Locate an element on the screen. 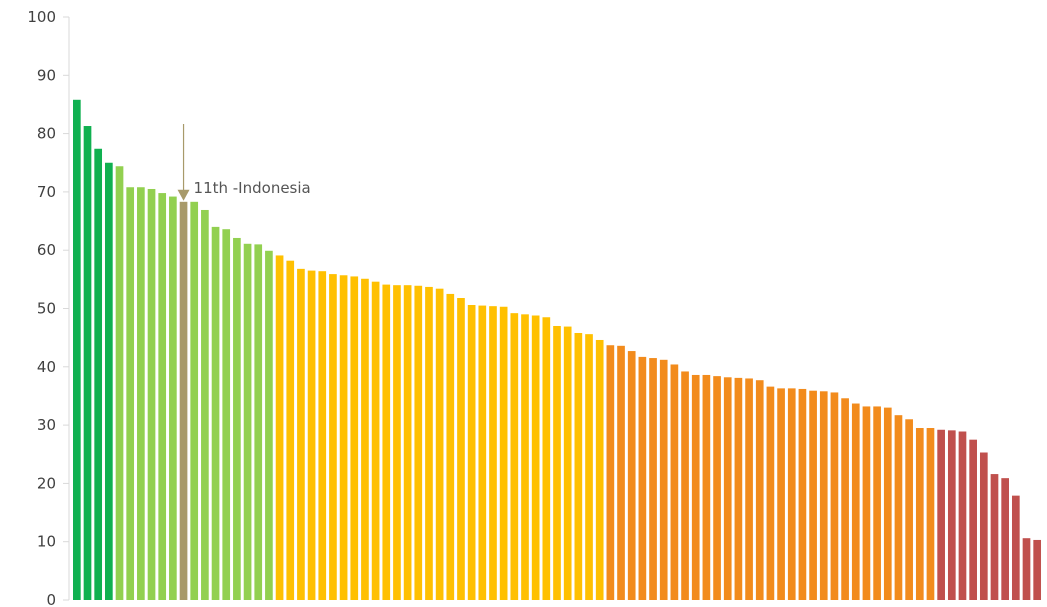 The image size is (1047, 607). annotation: 11th -Indonesia is located at coordinates (244, 162).